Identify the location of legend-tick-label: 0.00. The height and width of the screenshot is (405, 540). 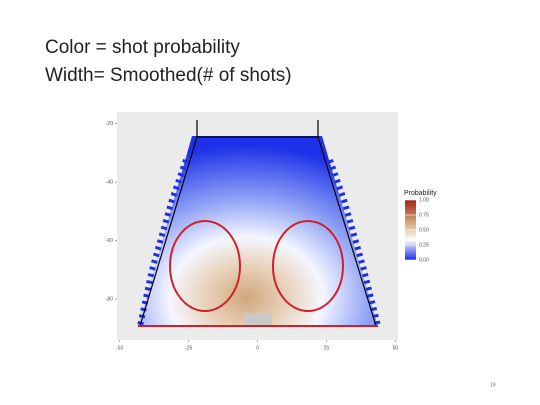
(424, 260).